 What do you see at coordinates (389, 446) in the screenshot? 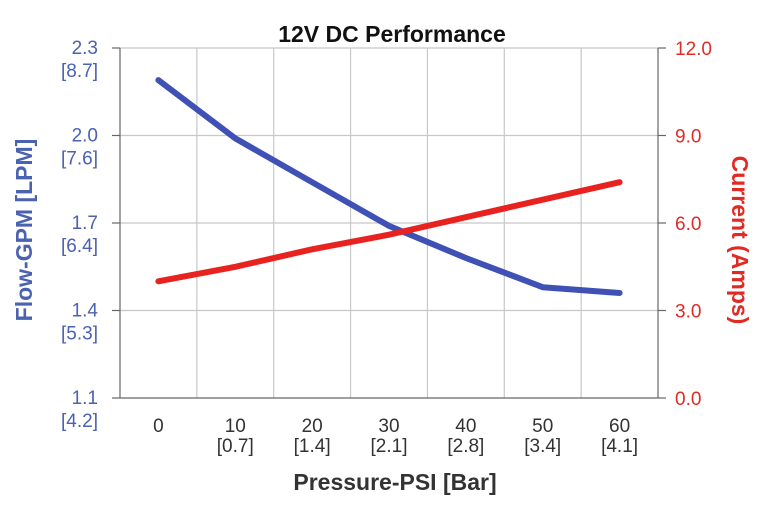
I see `x-tick-label-metric: [2.1]` at bounding box center [389, 446].